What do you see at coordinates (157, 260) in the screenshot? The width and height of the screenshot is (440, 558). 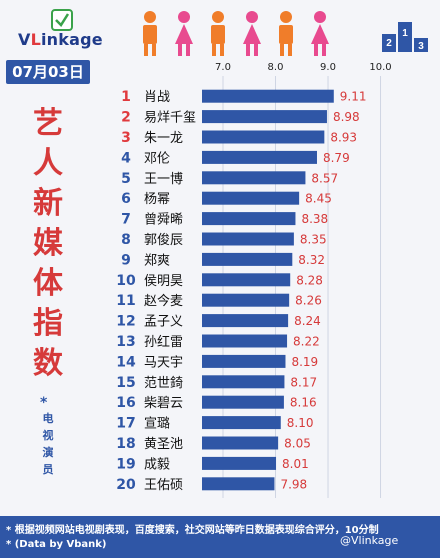 I see `category-label: 郑爽` at bounding box center [157, 260].